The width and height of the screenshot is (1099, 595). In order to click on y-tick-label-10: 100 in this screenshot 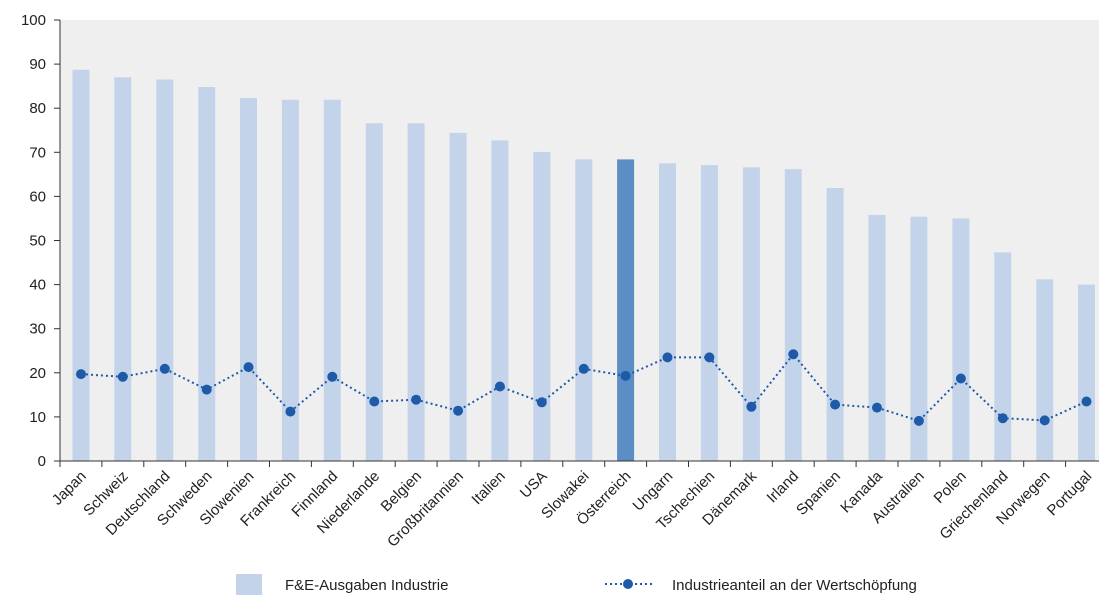, I will do `click(33, 20)`.